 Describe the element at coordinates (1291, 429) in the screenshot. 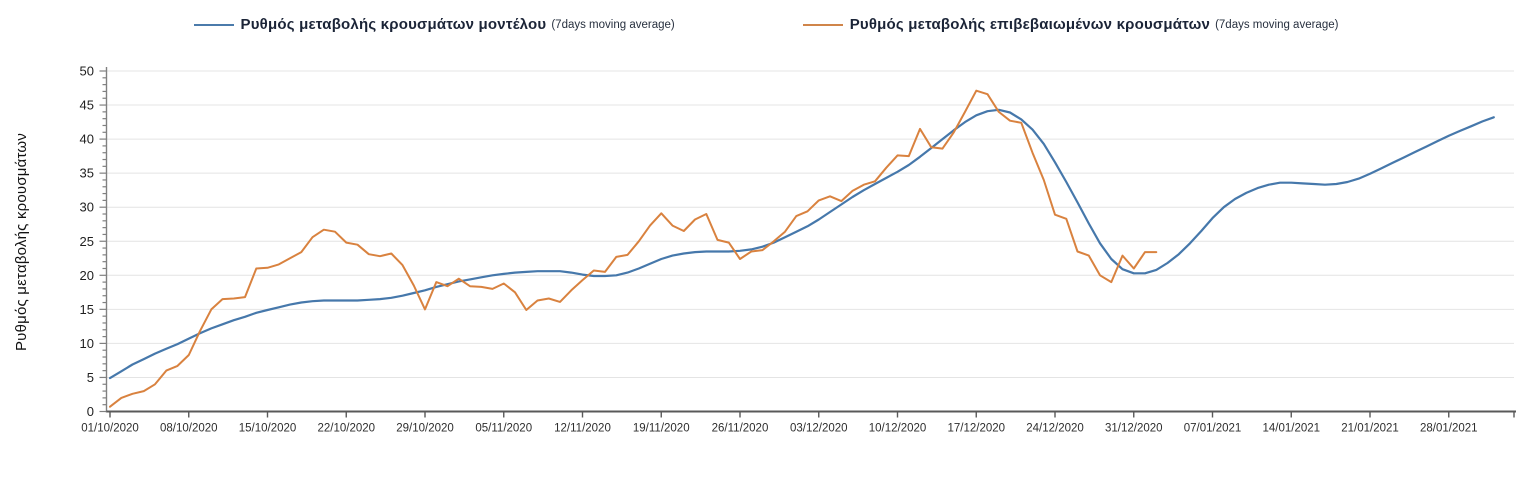

I see `x-tick-label: 14/01/2021` at that location.